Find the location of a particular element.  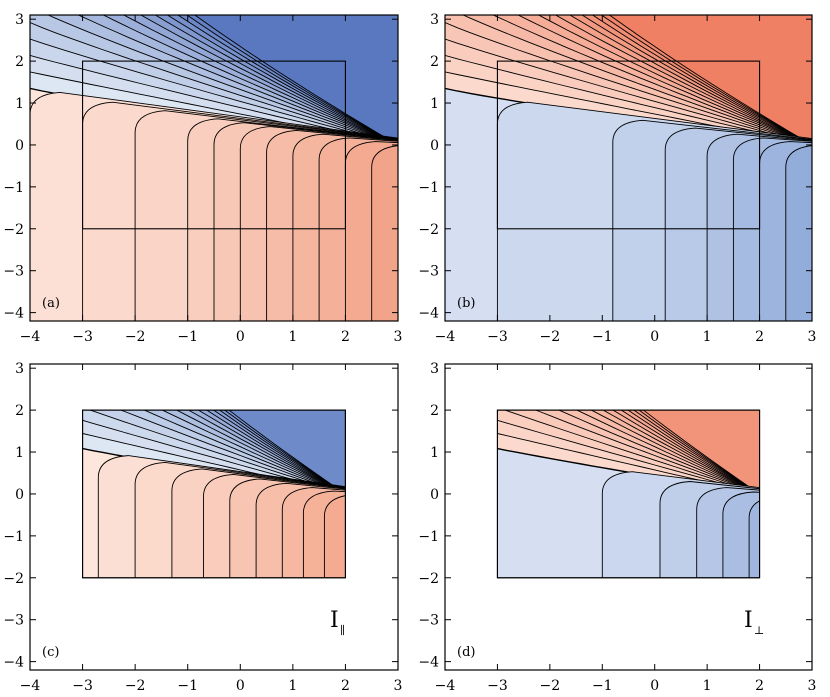

quantity-subscript: ∥ is located at coordinates (342, 630).